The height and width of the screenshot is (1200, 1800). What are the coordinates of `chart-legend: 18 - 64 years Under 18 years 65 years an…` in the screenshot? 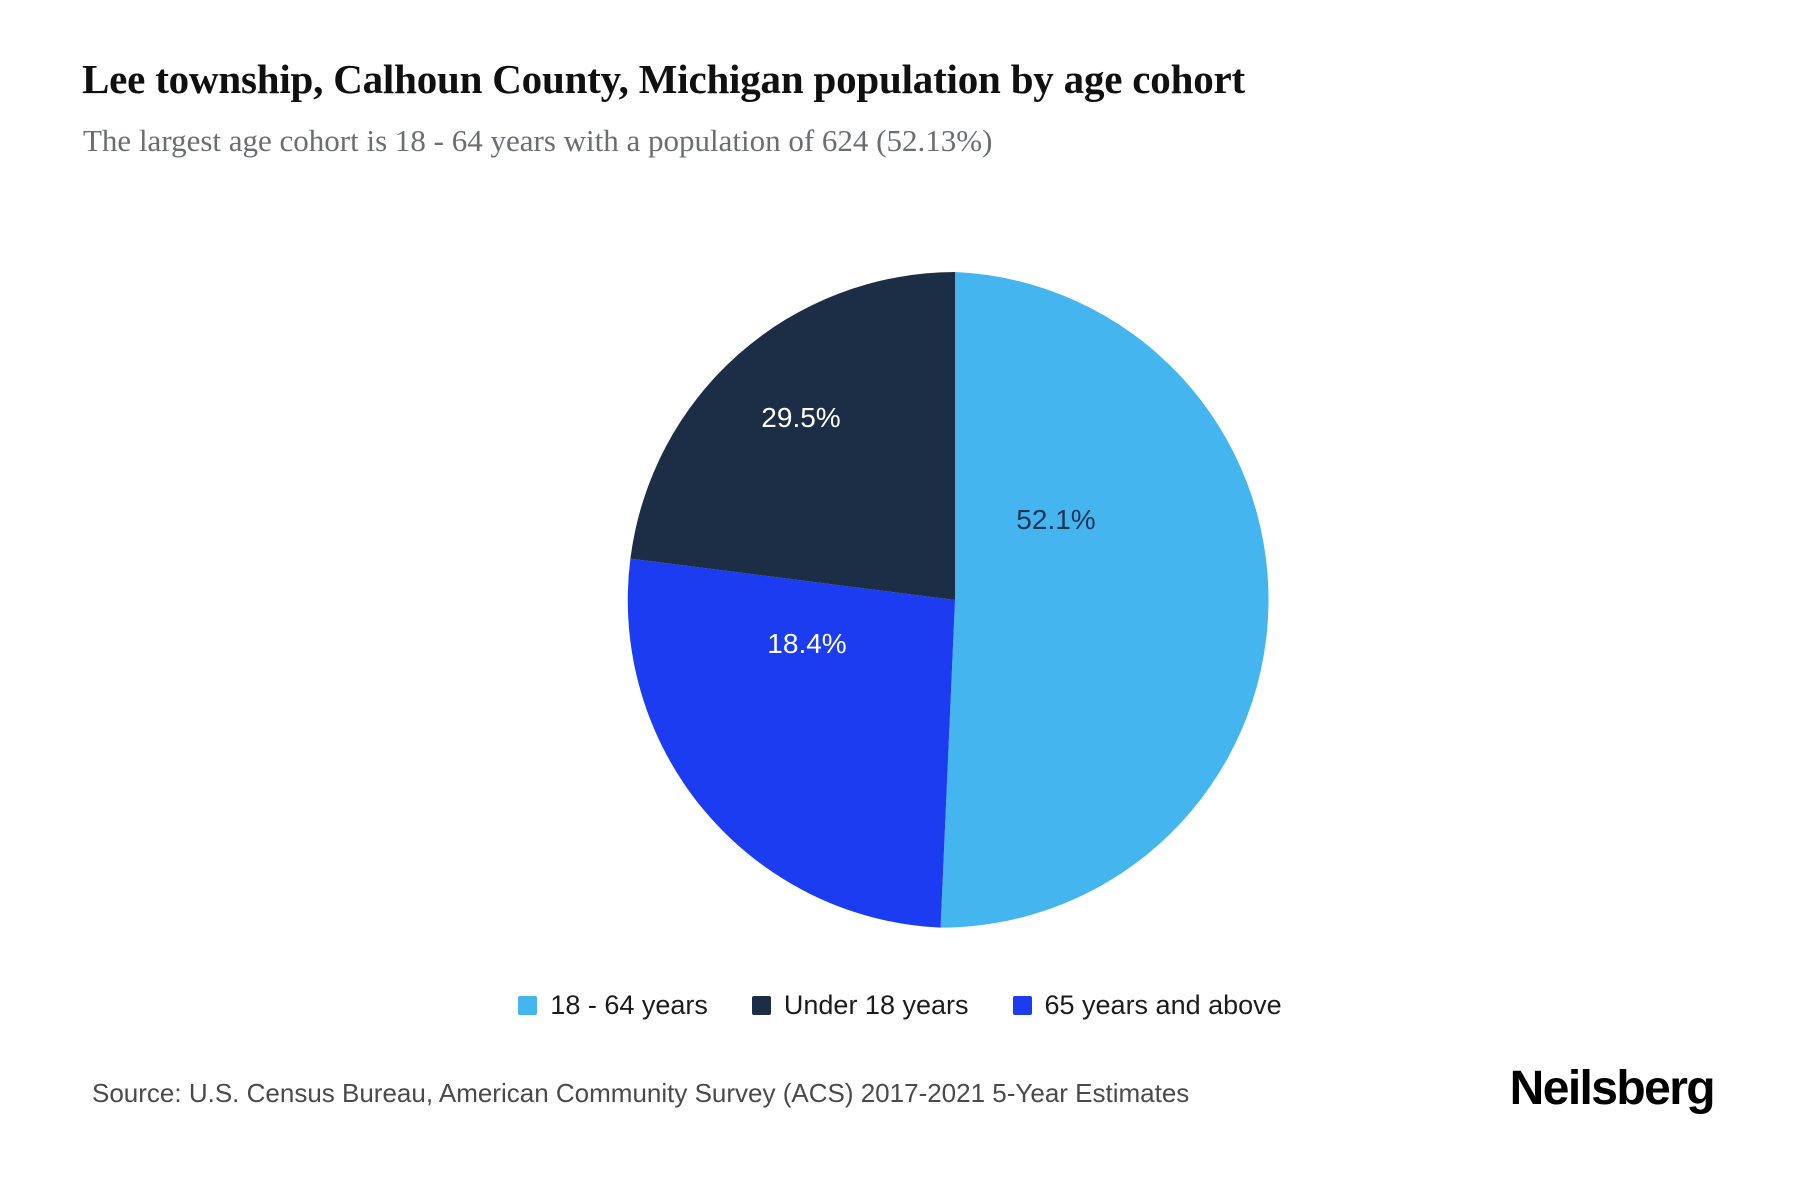 It's located at (900, 1005).